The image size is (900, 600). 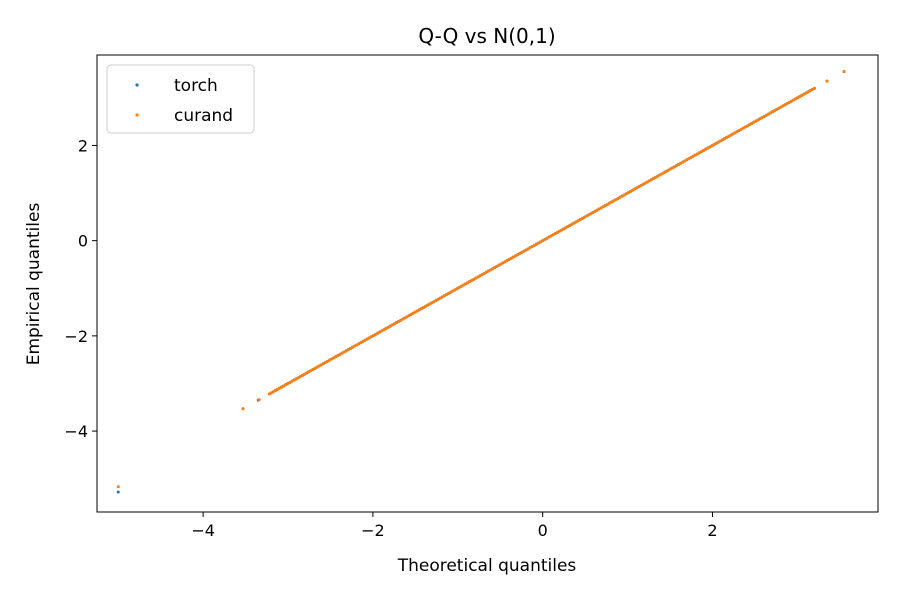 I want to click on y-tick-label: −2, so click(x=76, y=336).